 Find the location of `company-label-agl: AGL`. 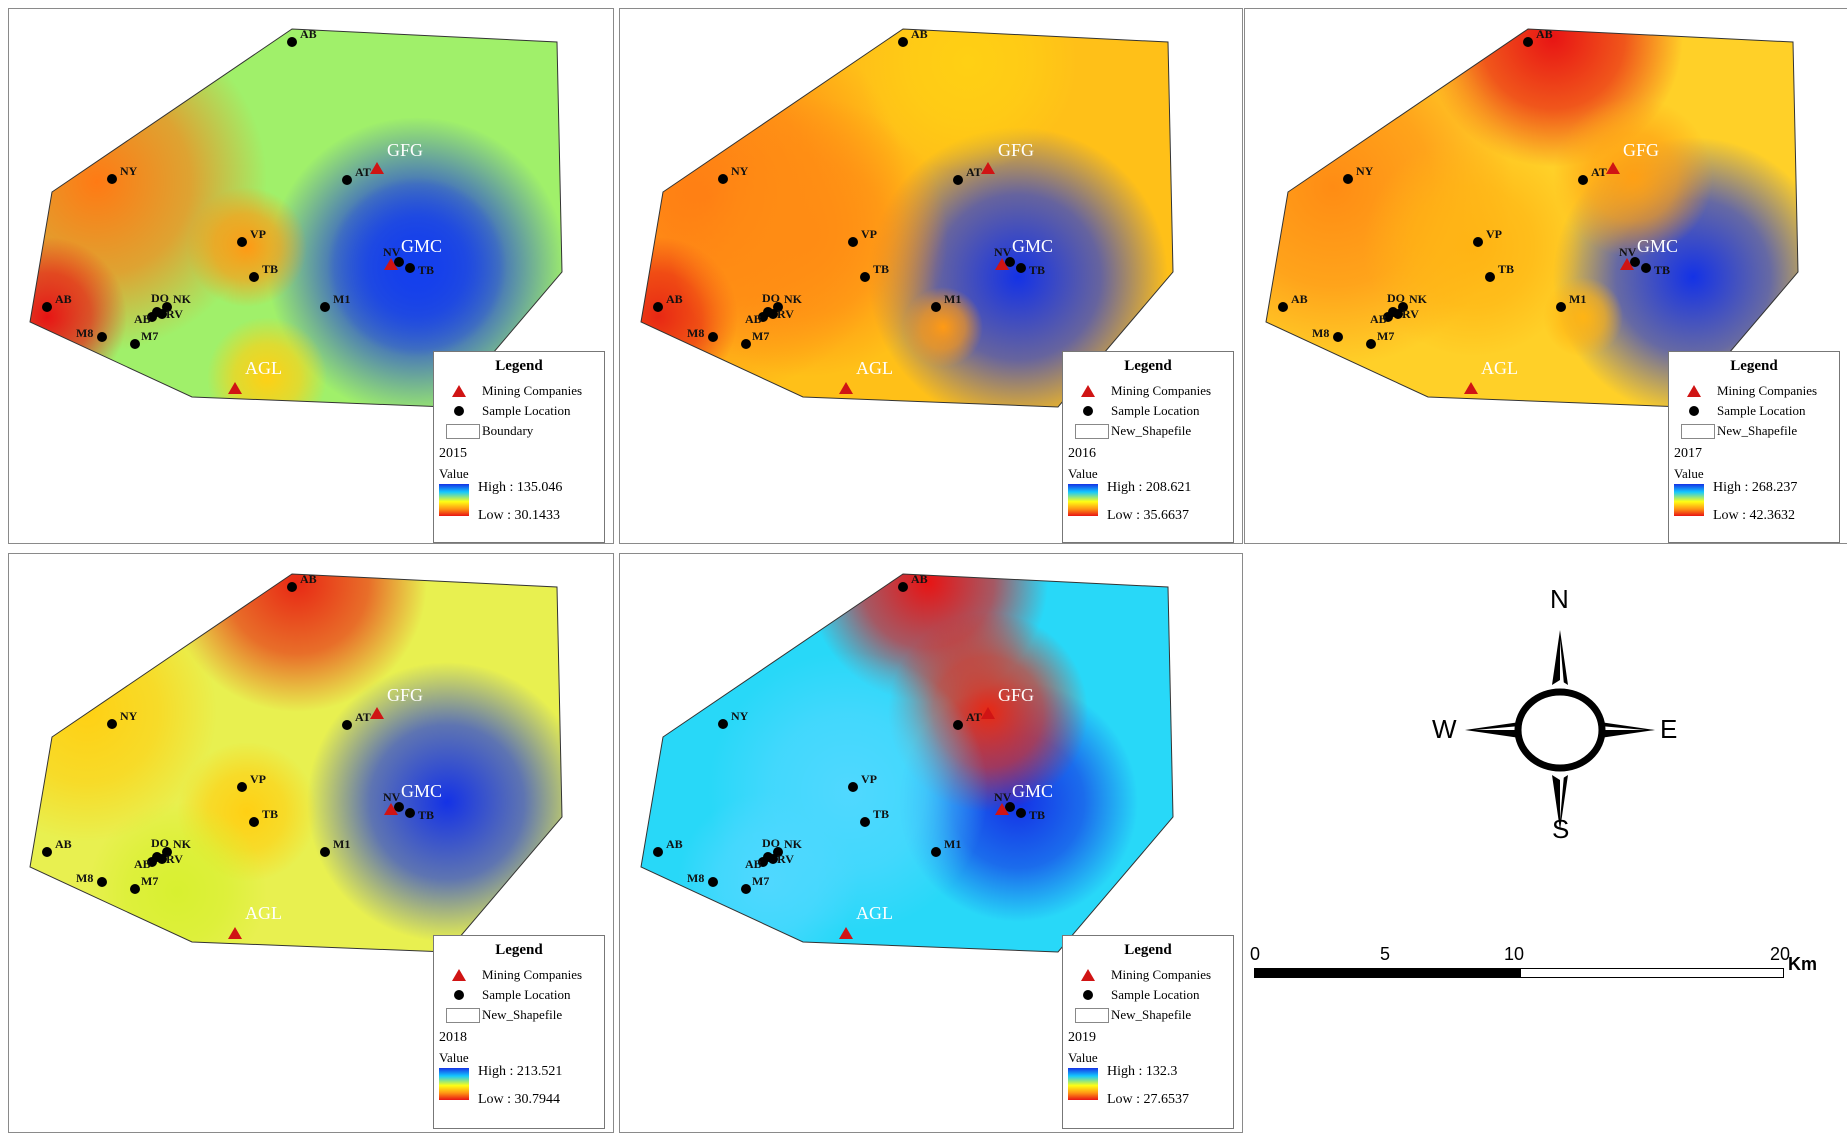

company-label-agl: AGL is located at coordinates (874, 913).